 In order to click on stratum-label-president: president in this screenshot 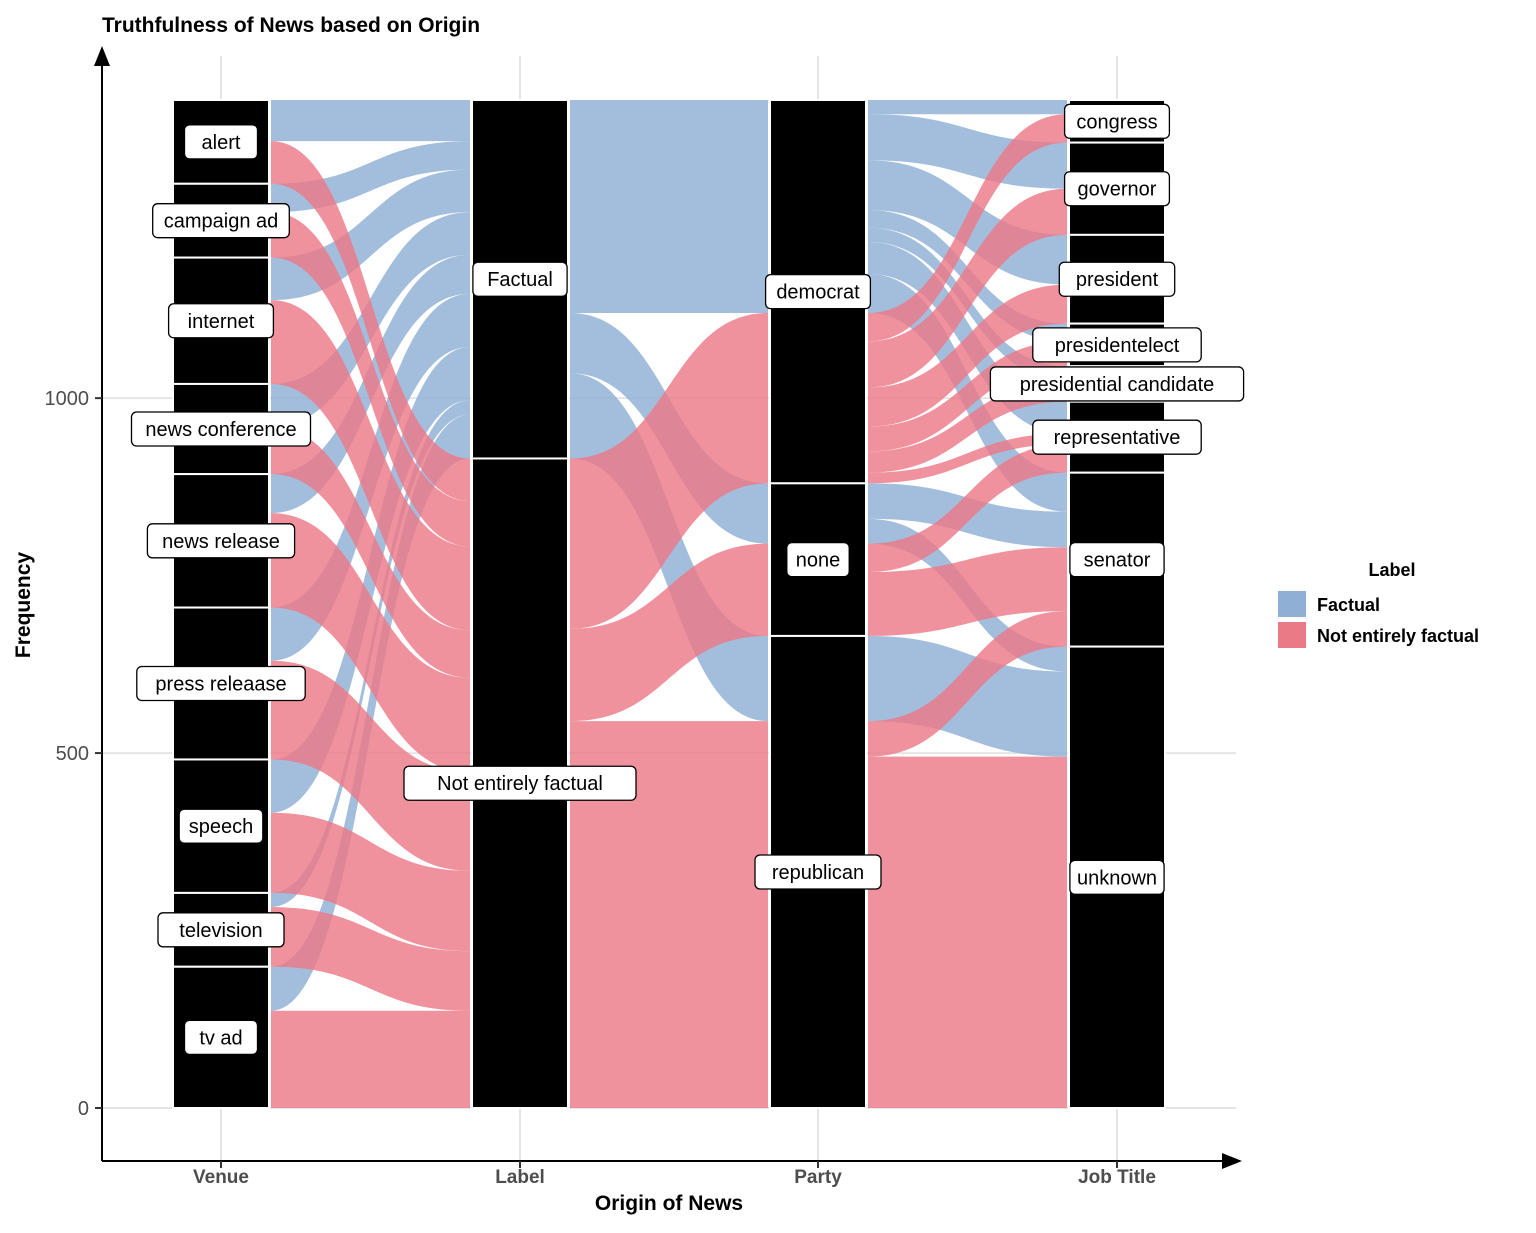, I will do `click(1117, 280)`.